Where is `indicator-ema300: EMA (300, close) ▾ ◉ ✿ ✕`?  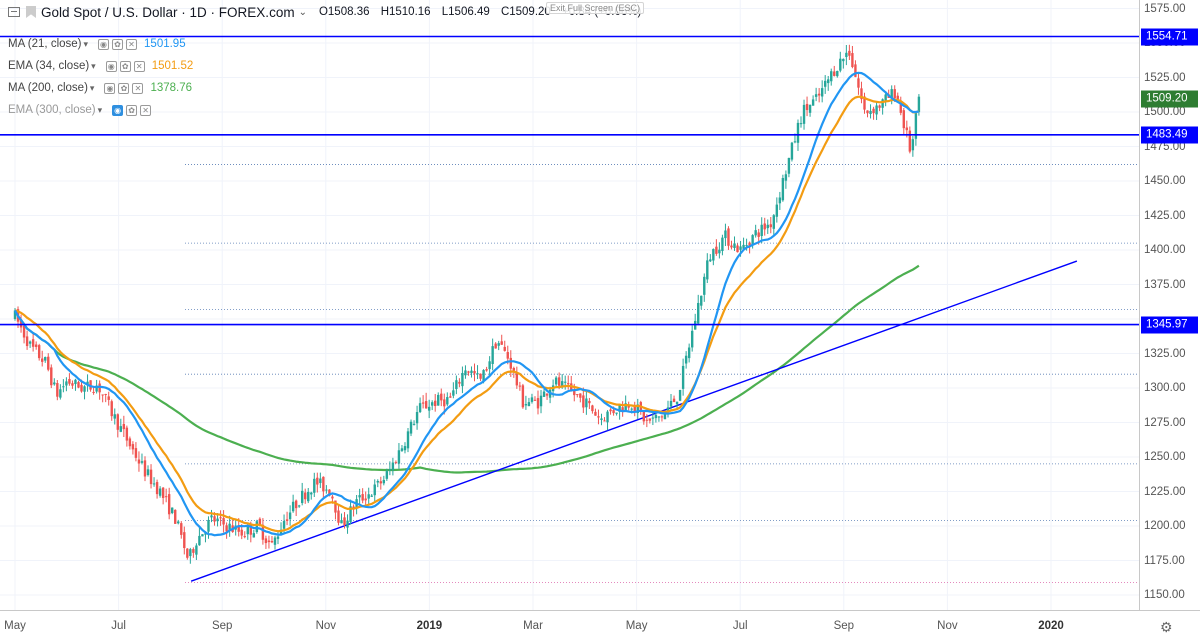
indicator-ema300: EMA (300, close) ▾ ◉ ✿ ✕ is located at coordinates (100, 110).